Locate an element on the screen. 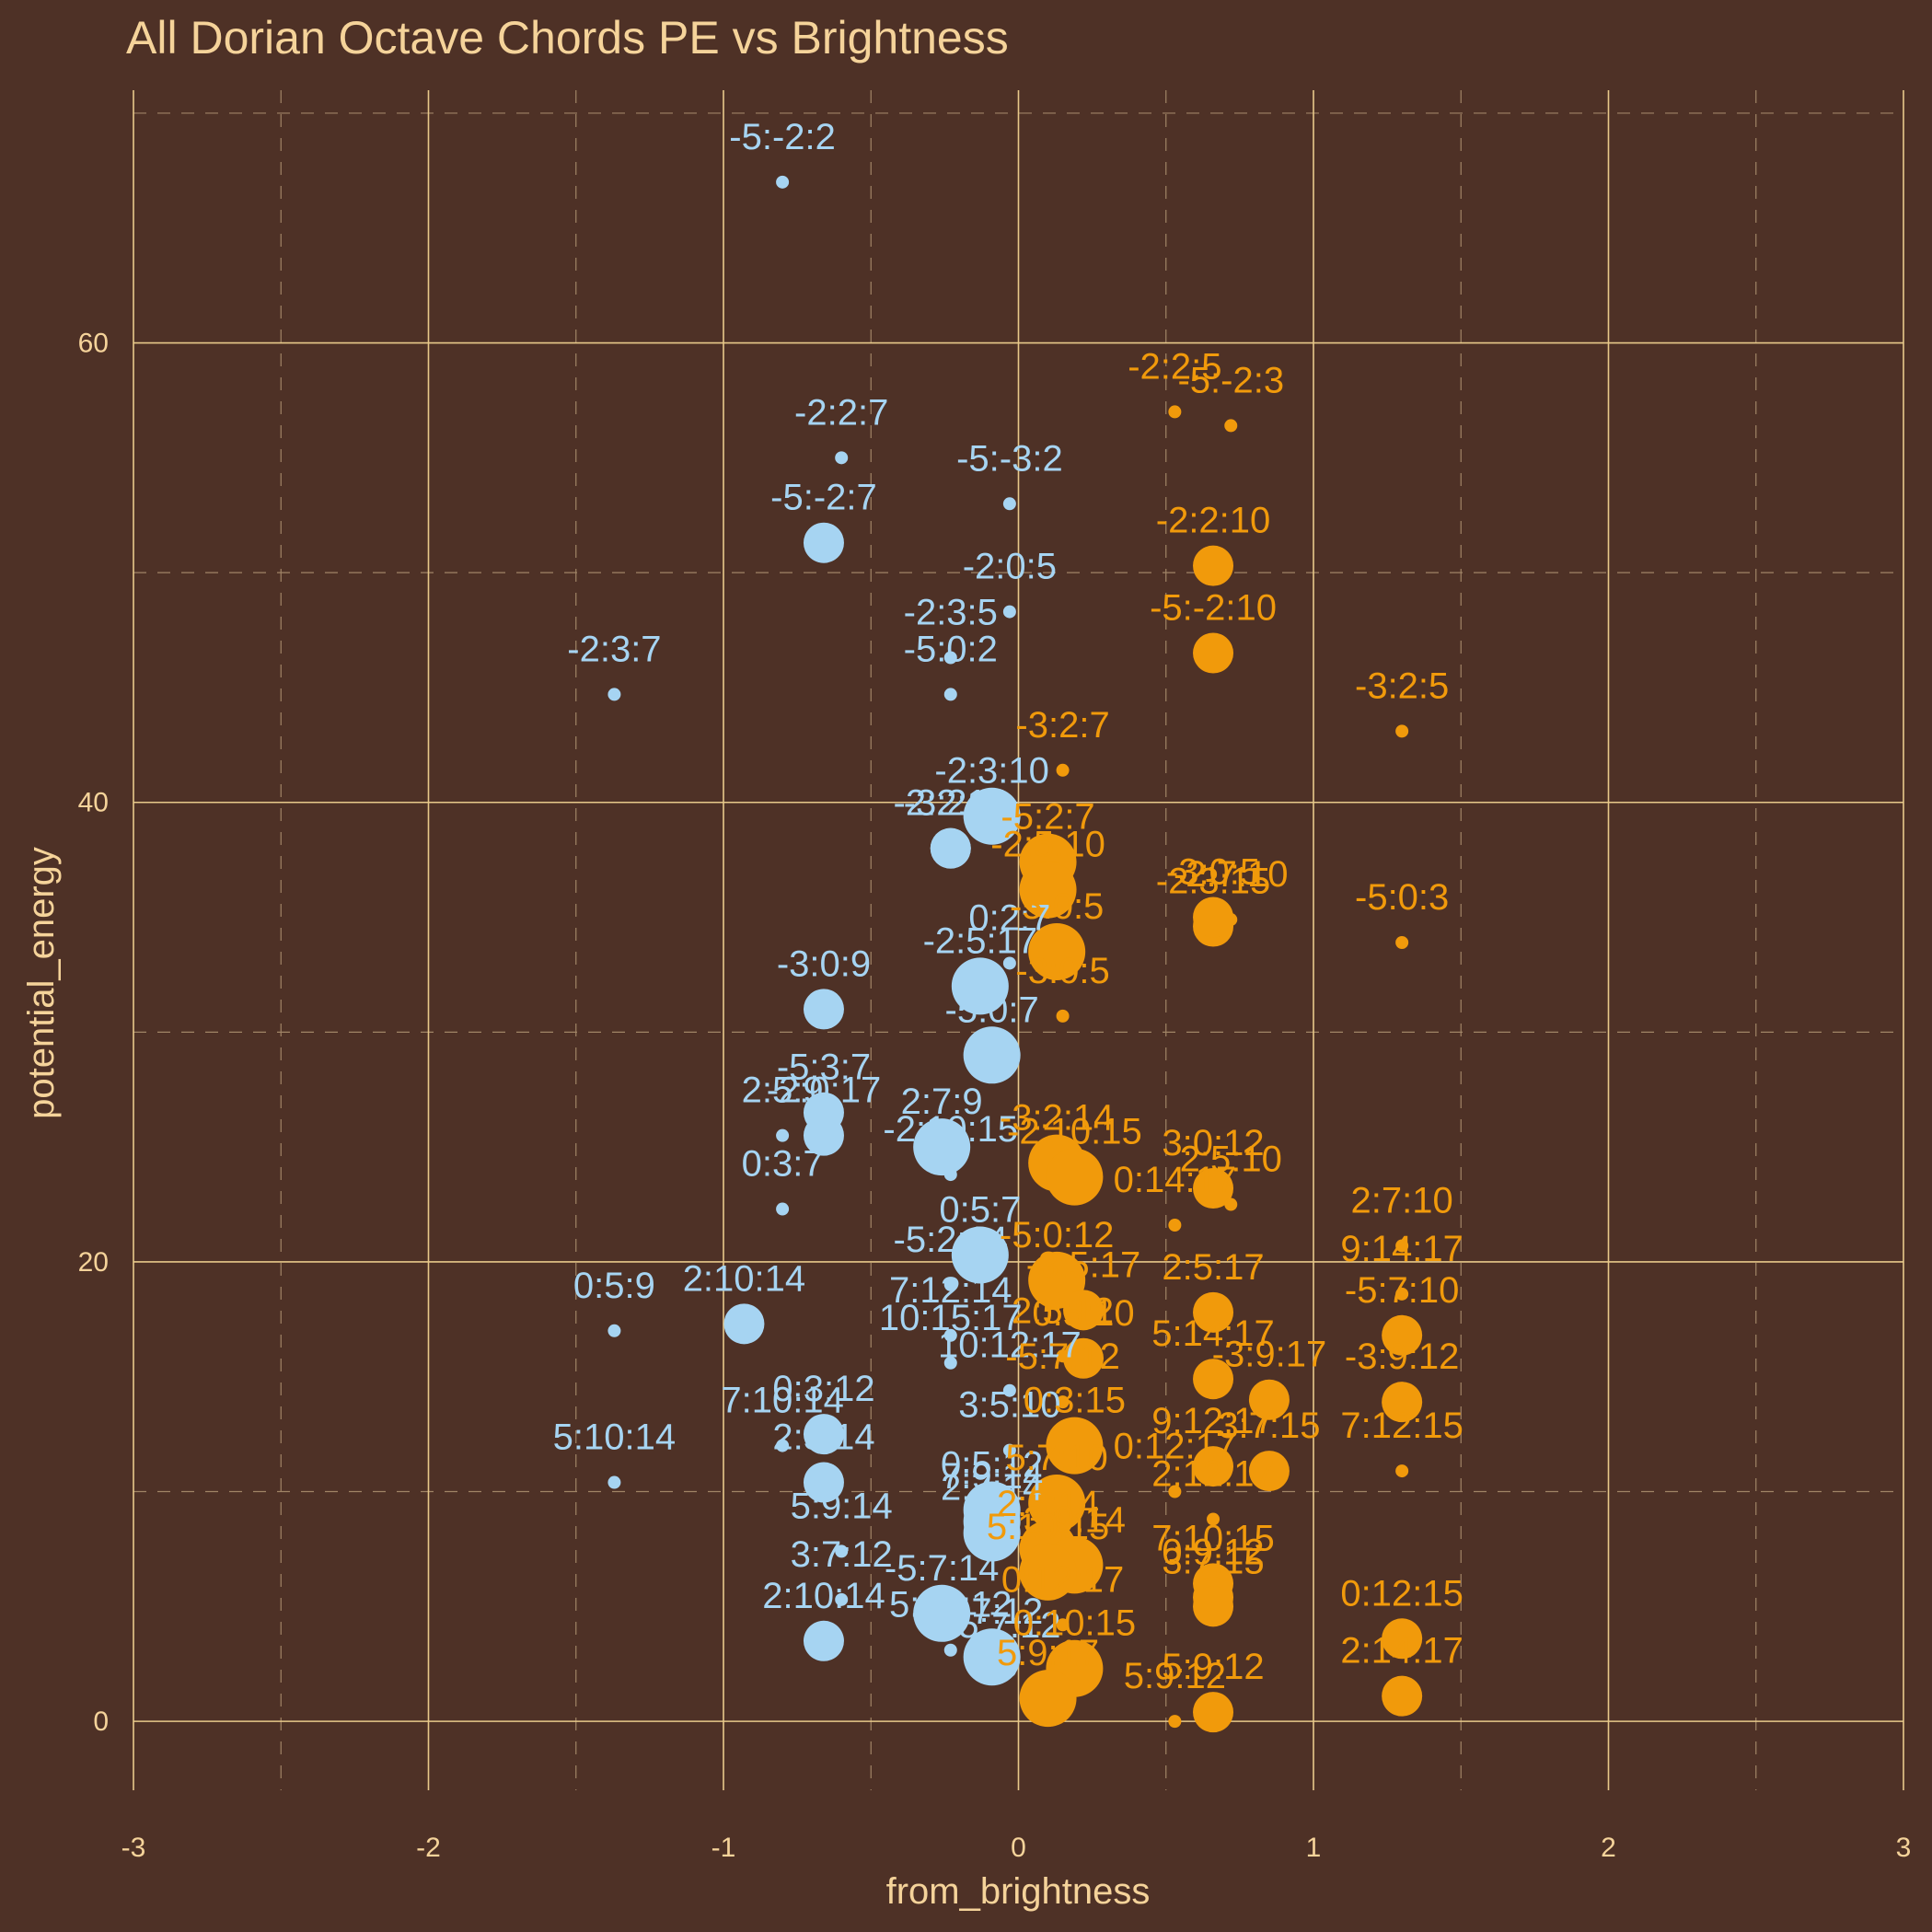  data-label: -5:0:5 is located at coordinates (1057, 907).